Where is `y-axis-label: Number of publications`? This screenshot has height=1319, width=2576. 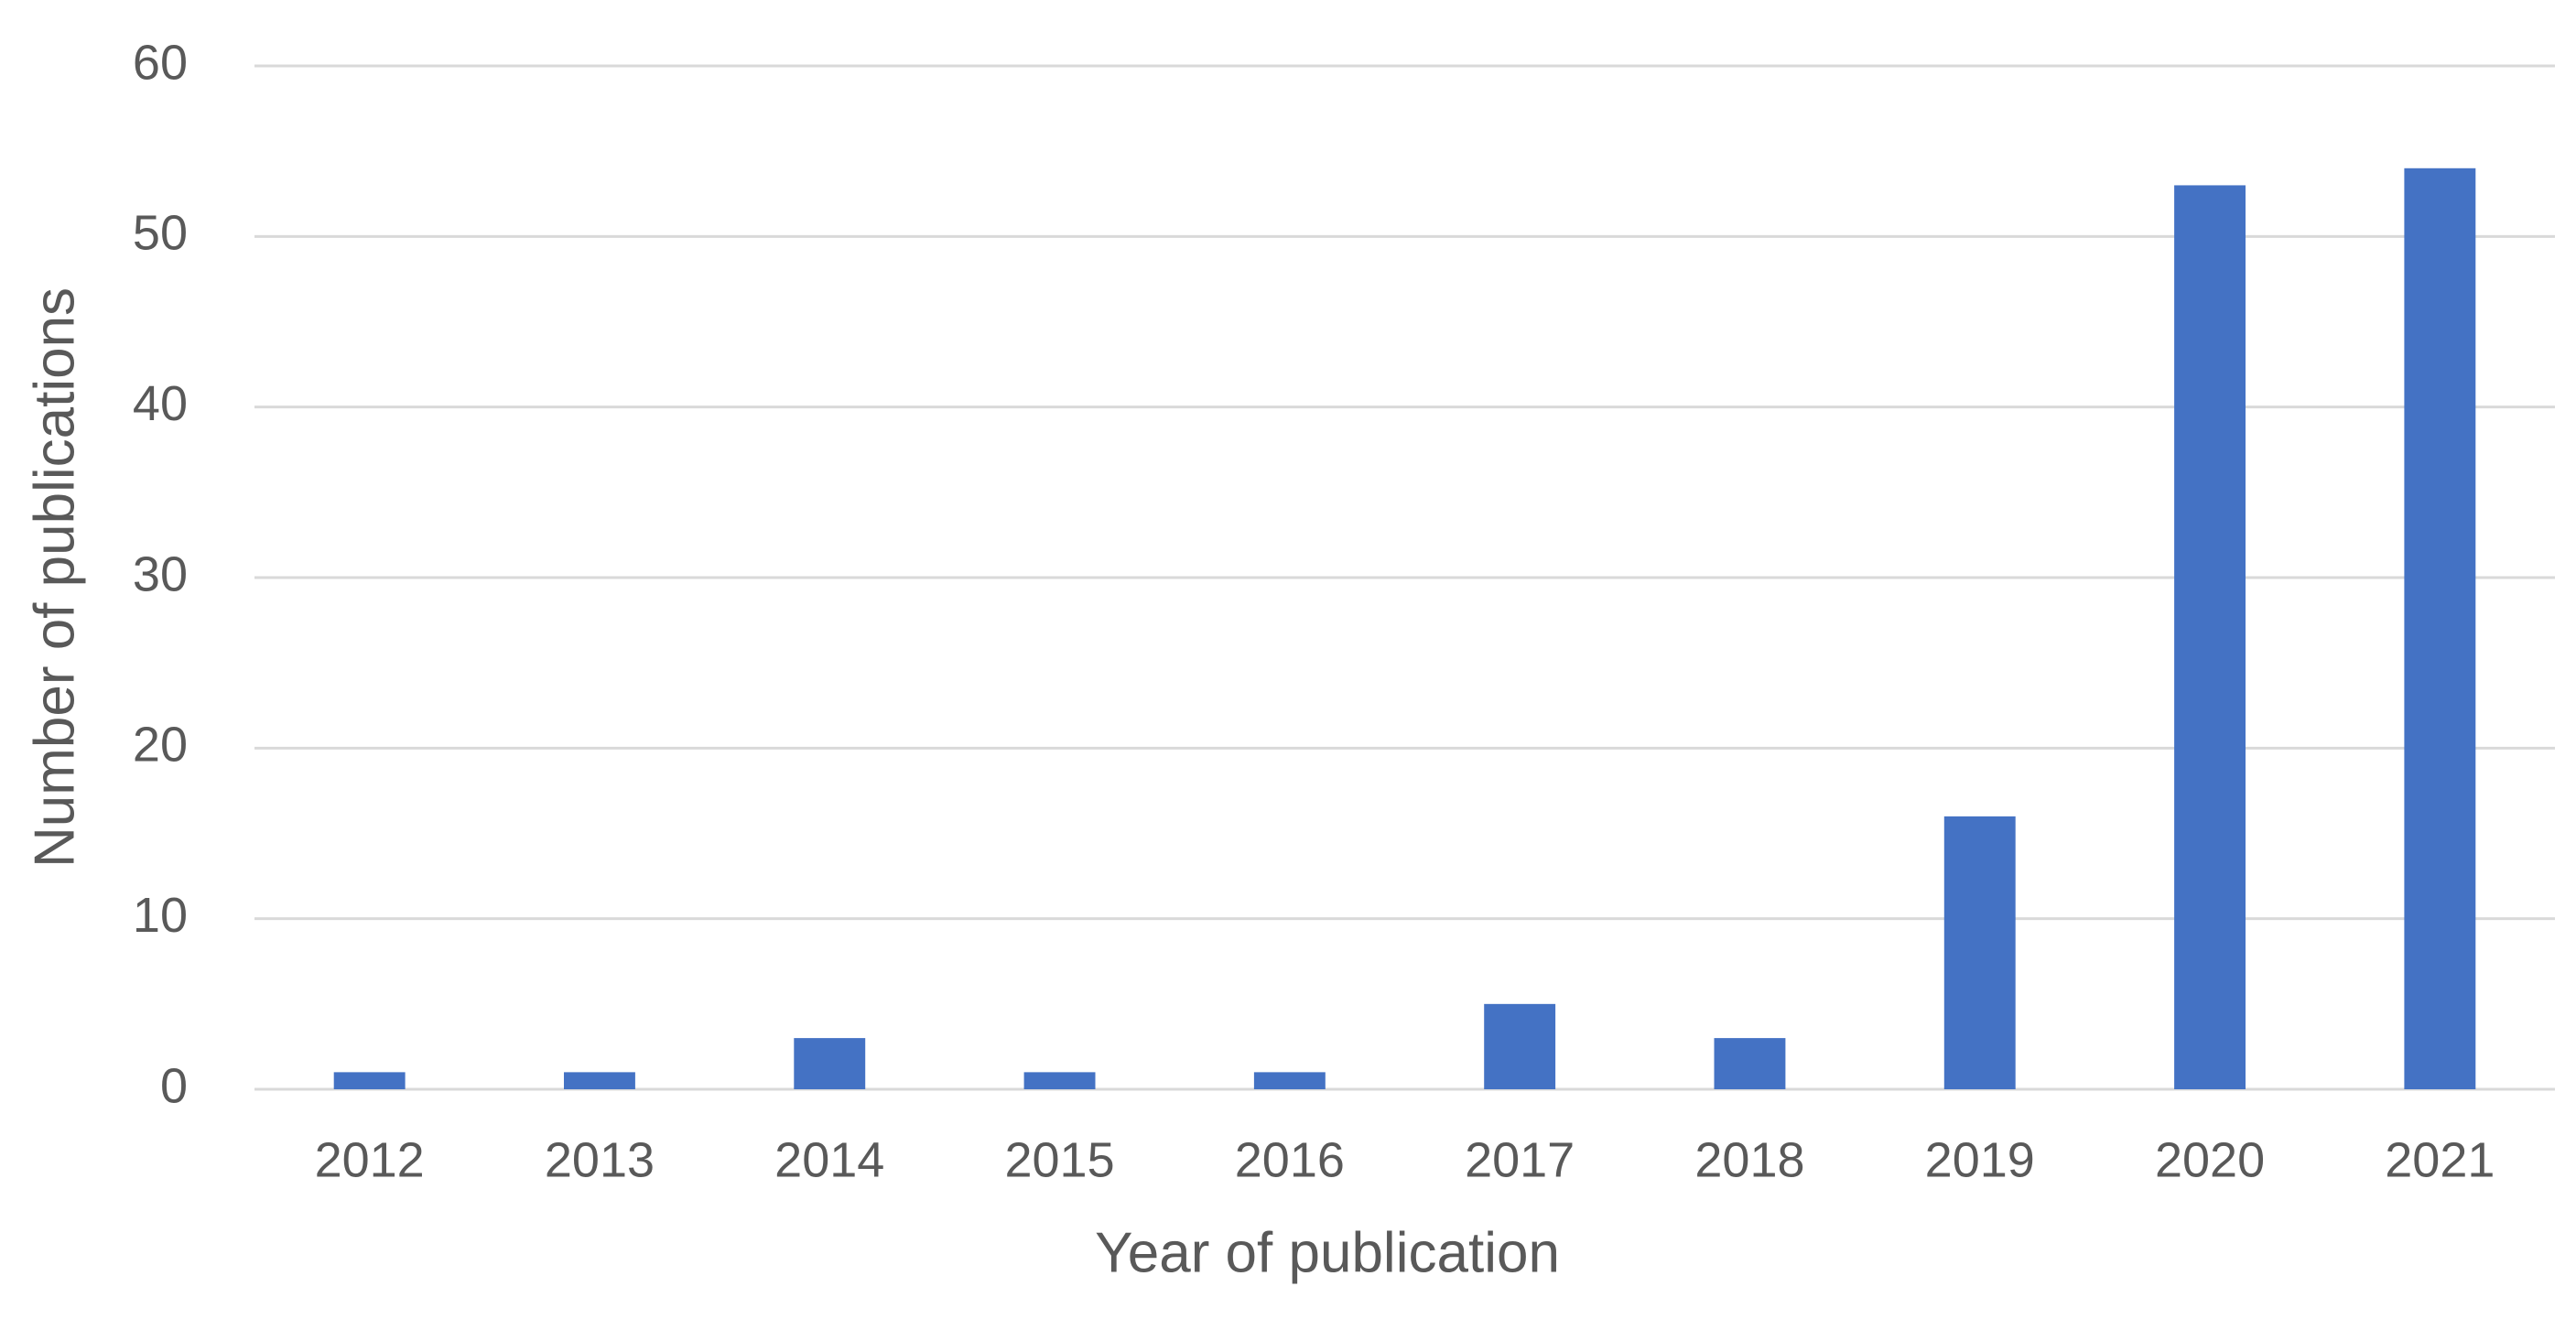
y-axis-label: Number of publications is located at coordinates (55, 577).